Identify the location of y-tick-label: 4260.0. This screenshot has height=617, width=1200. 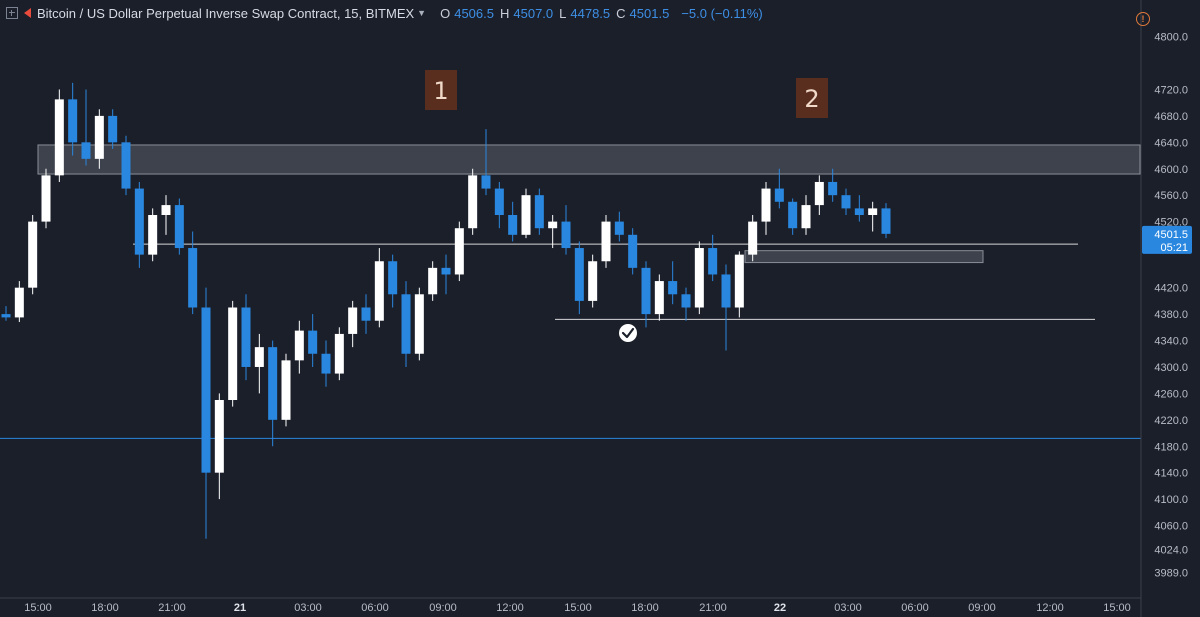
(1171, 394).